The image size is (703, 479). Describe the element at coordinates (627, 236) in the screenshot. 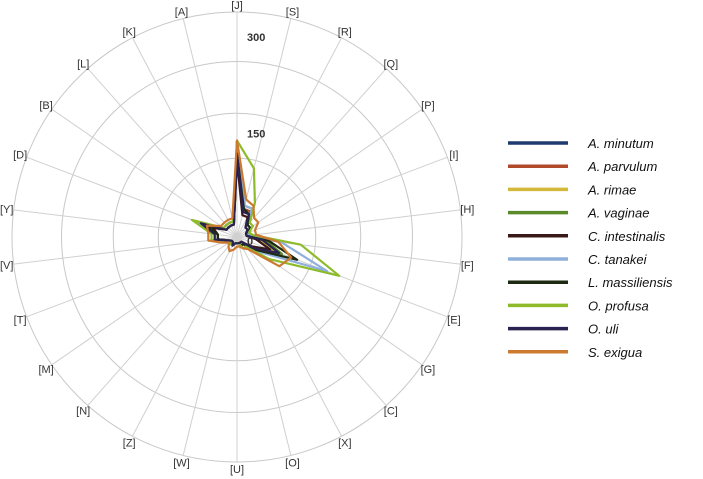

I see `legend-label: C. intestinalis` at that location.